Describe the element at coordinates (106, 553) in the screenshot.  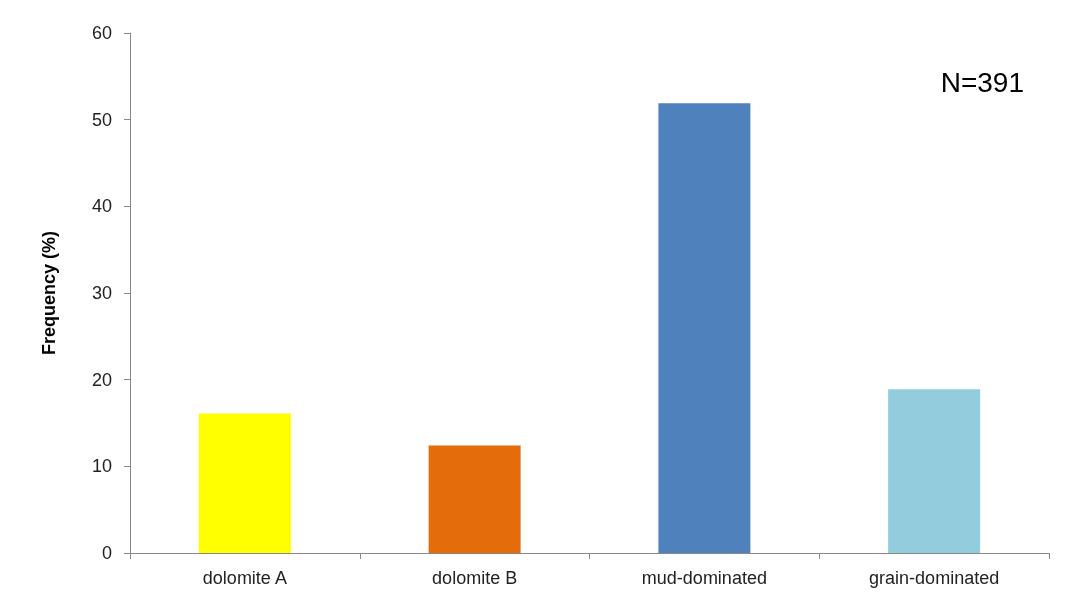
I see `y-tick-label: 0` at that location.